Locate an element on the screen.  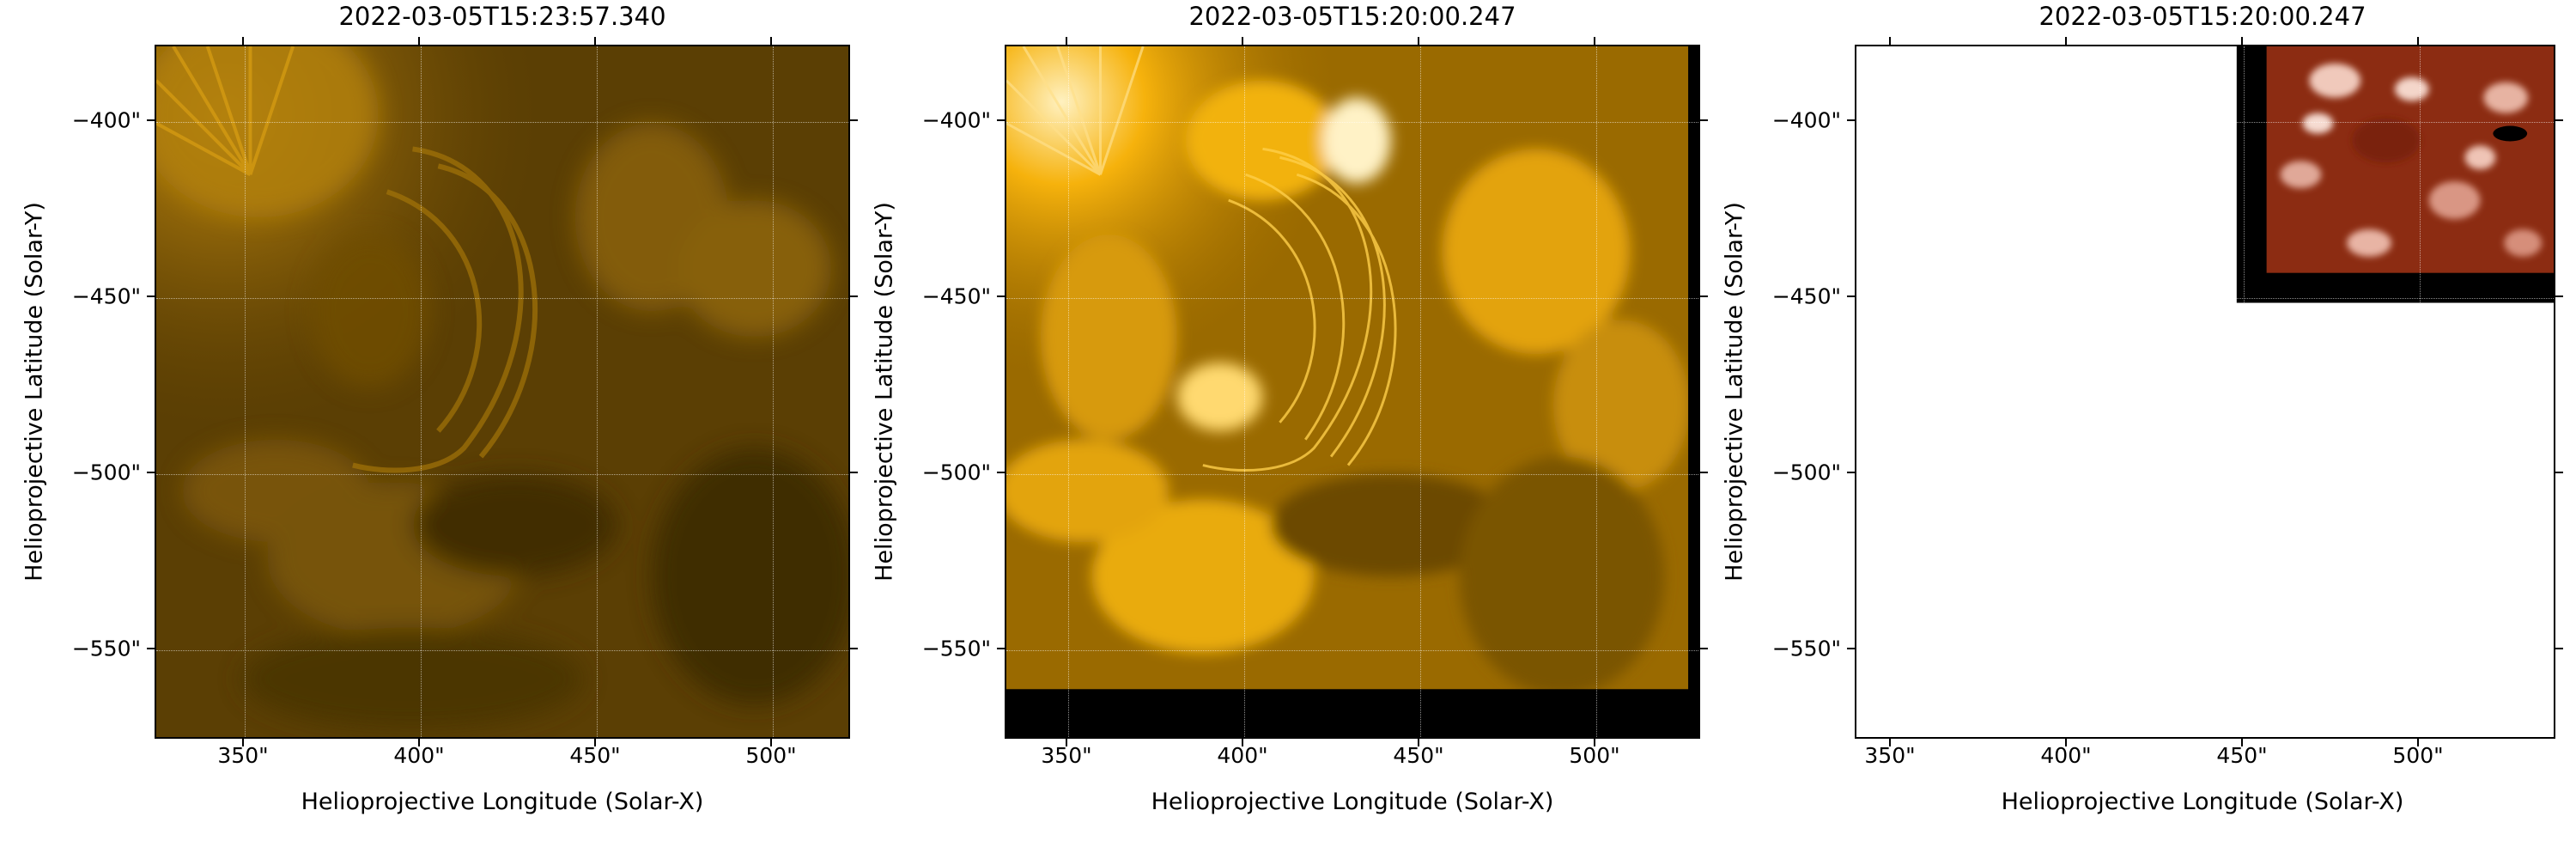
panel-title: 2022-03-05T15:23:57.340 is located at coordinates (502, 17).